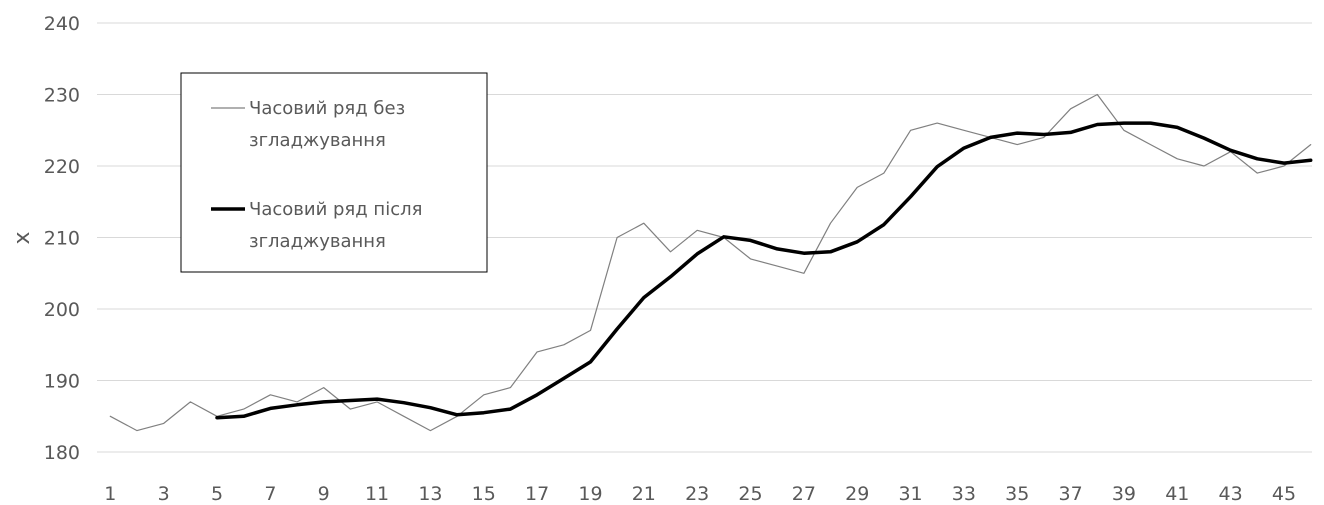  Describe the element at coordinates (110, 494) in the screenshot. I see `x-tick-label: 1` at that location.